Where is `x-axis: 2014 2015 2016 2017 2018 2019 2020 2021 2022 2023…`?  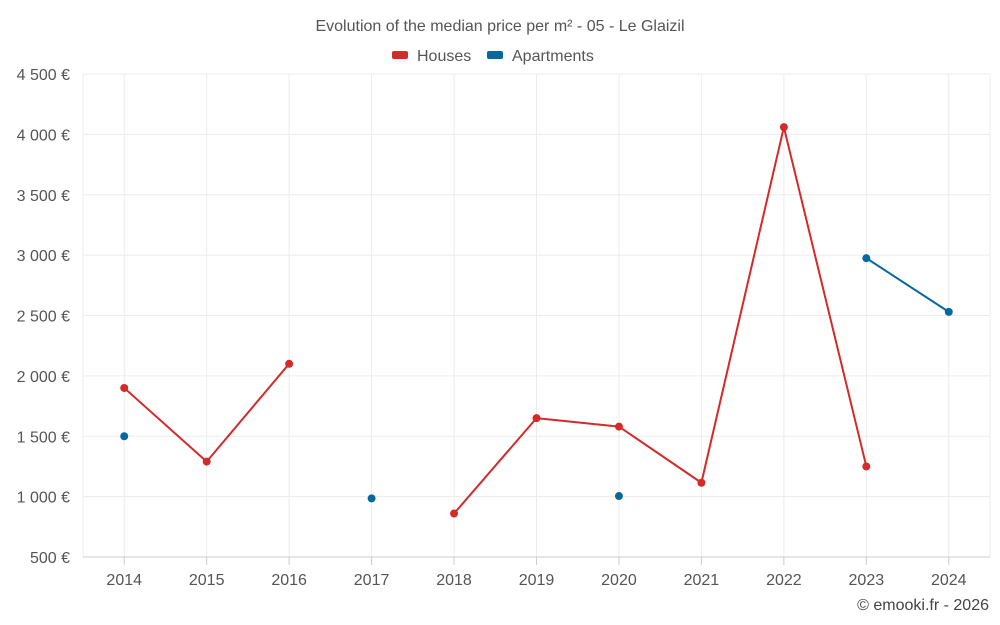 x-axis: 2014 2015 2016 2017 2018 2019 2020 2021 2022 2023… is located at coordinates (536, 572).